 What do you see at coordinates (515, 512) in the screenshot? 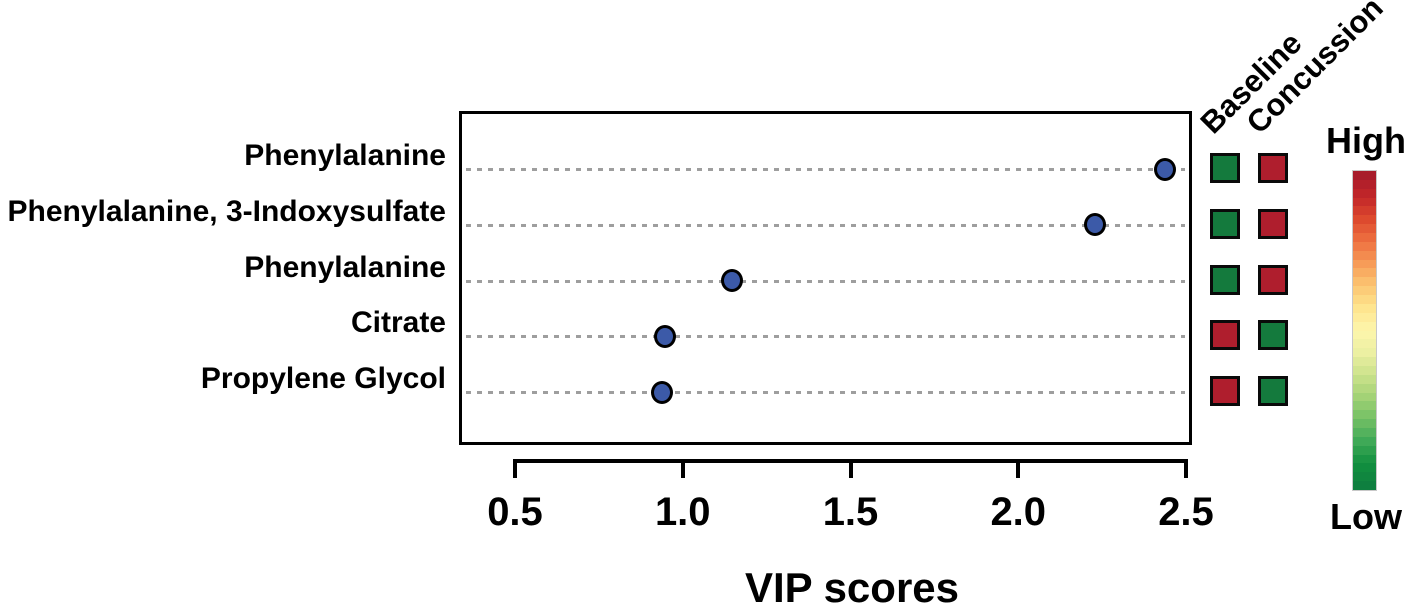
I see `x-axis-tick-label: 0.5` at bounding box center [515, 512].